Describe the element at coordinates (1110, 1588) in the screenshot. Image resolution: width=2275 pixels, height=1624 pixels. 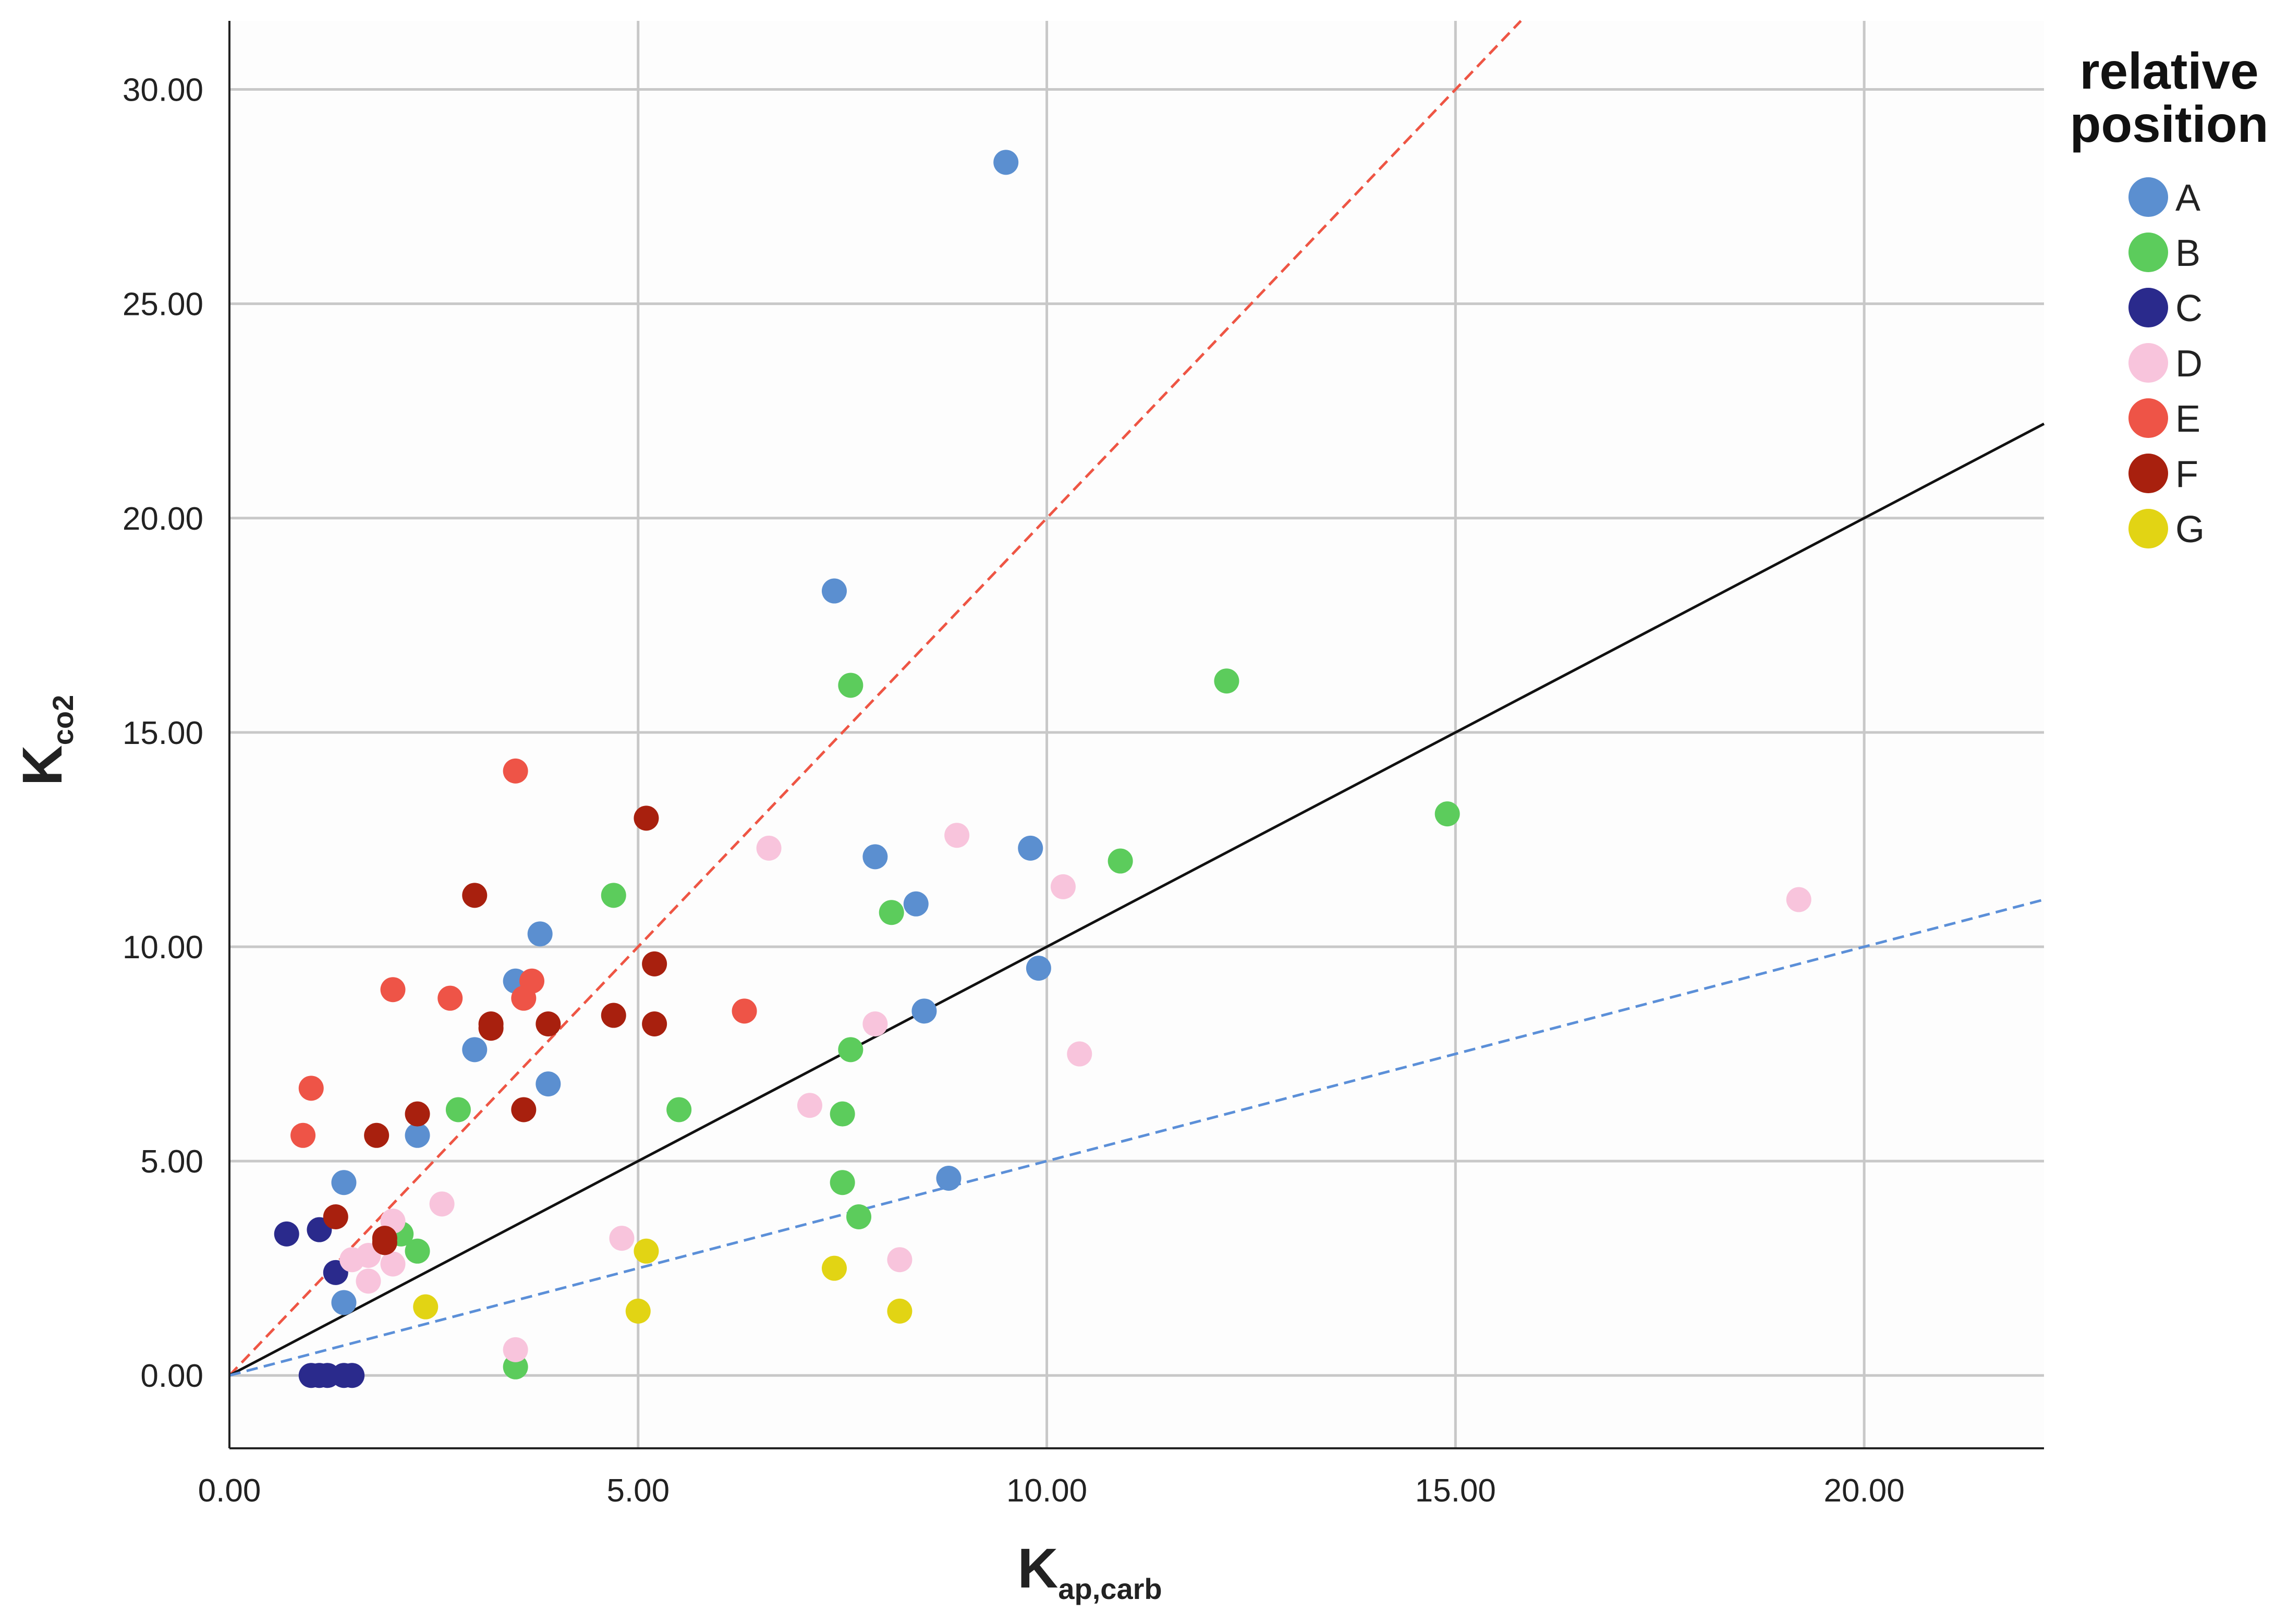
I see `x-axis-title-sub: ap,carb` at that location.